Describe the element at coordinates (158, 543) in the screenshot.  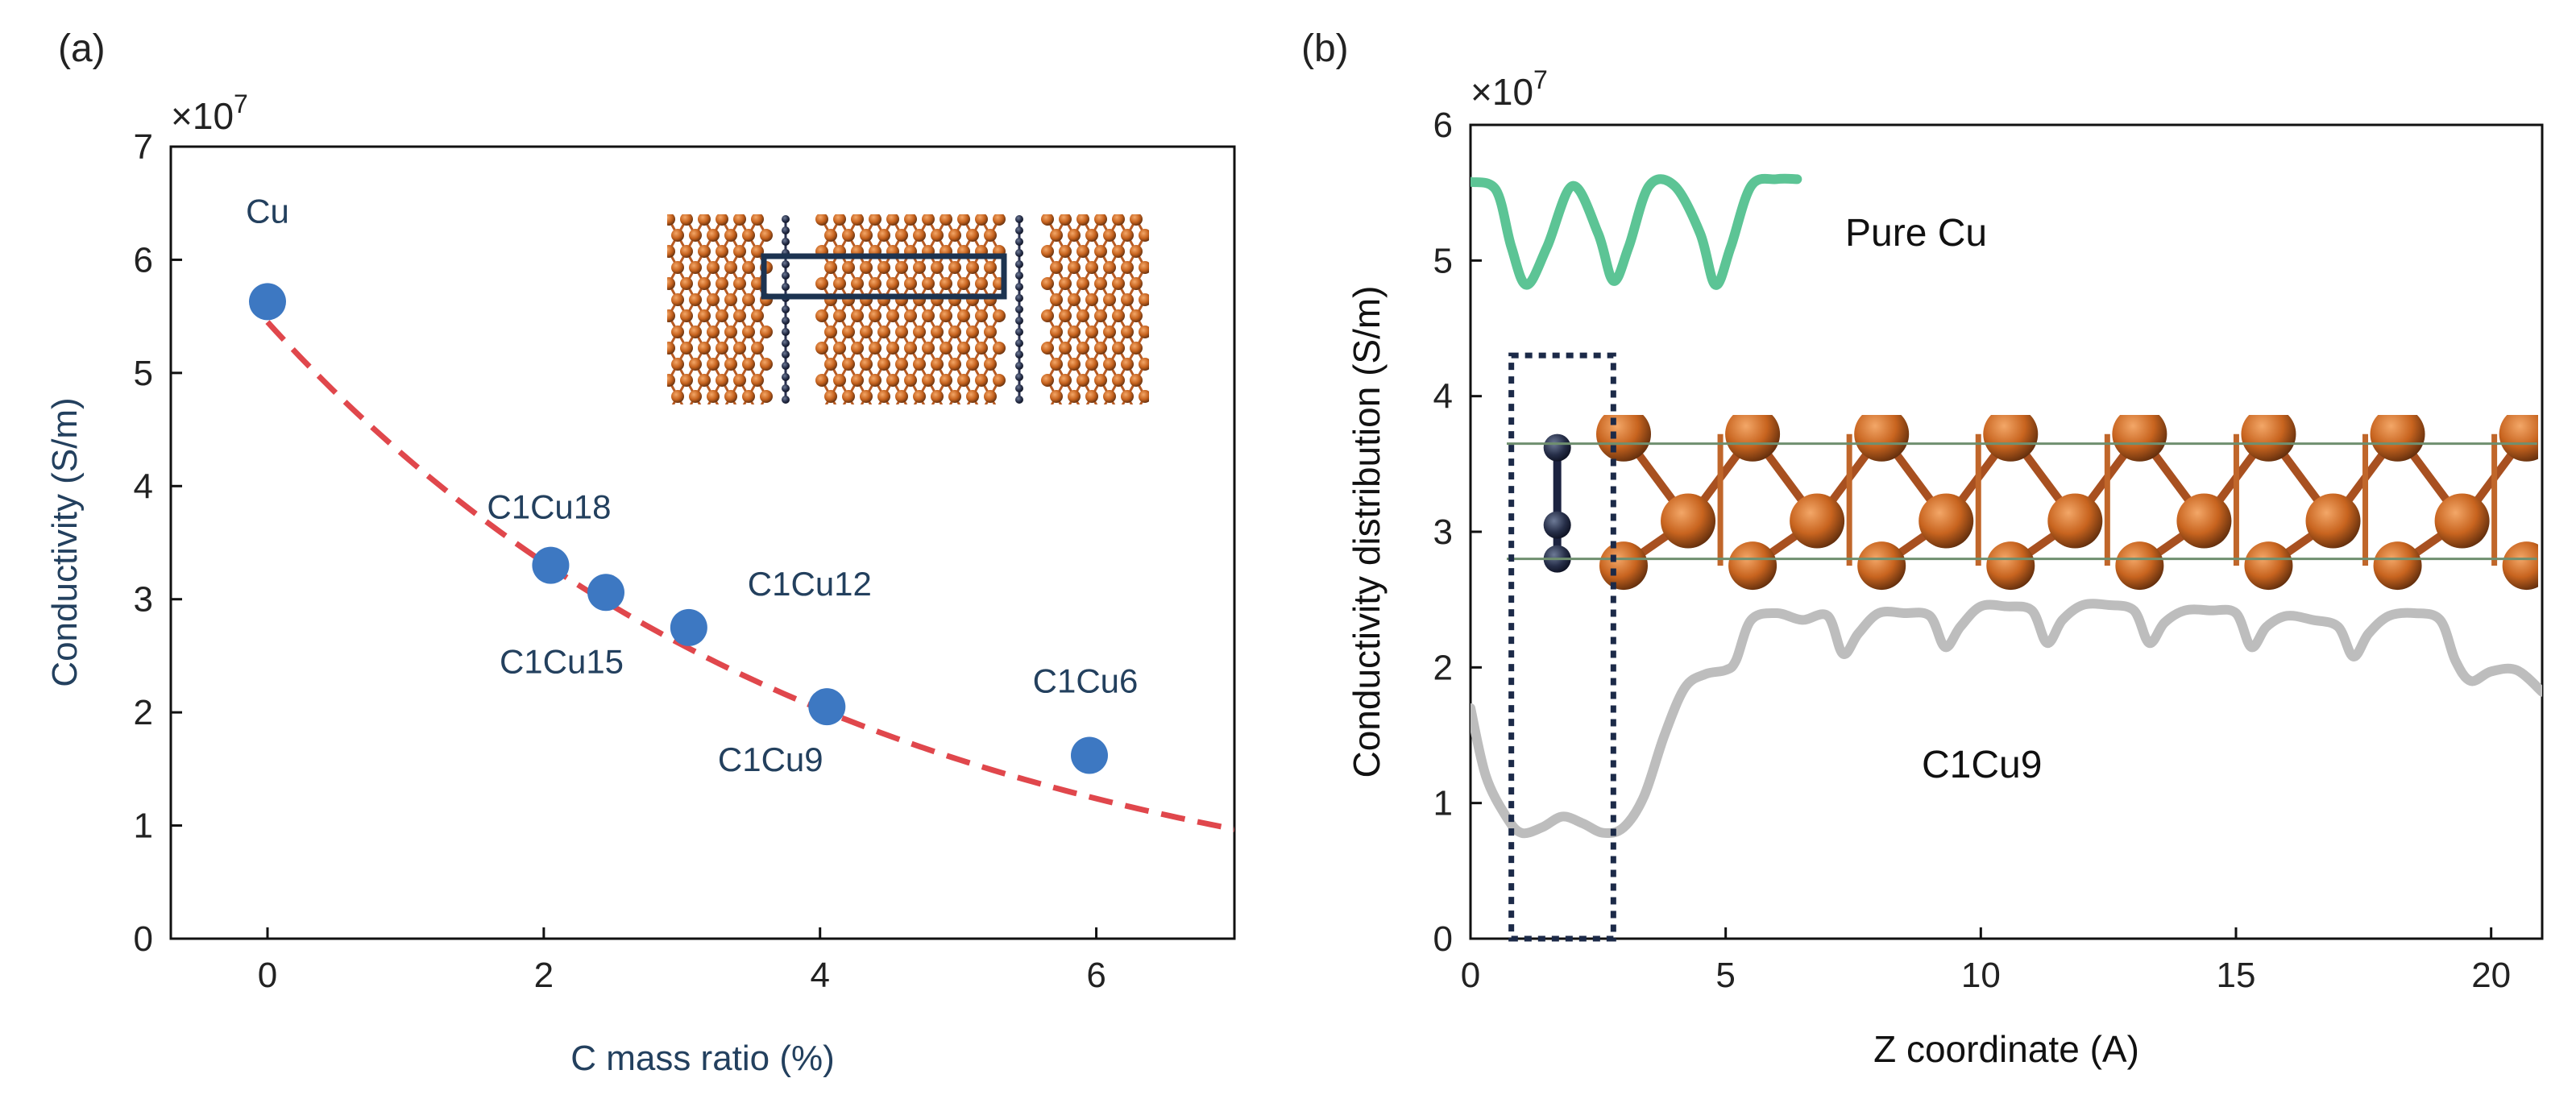
I see `panel-a-y-ticks: 0 1 2 3 4 5 6 7` at that location.